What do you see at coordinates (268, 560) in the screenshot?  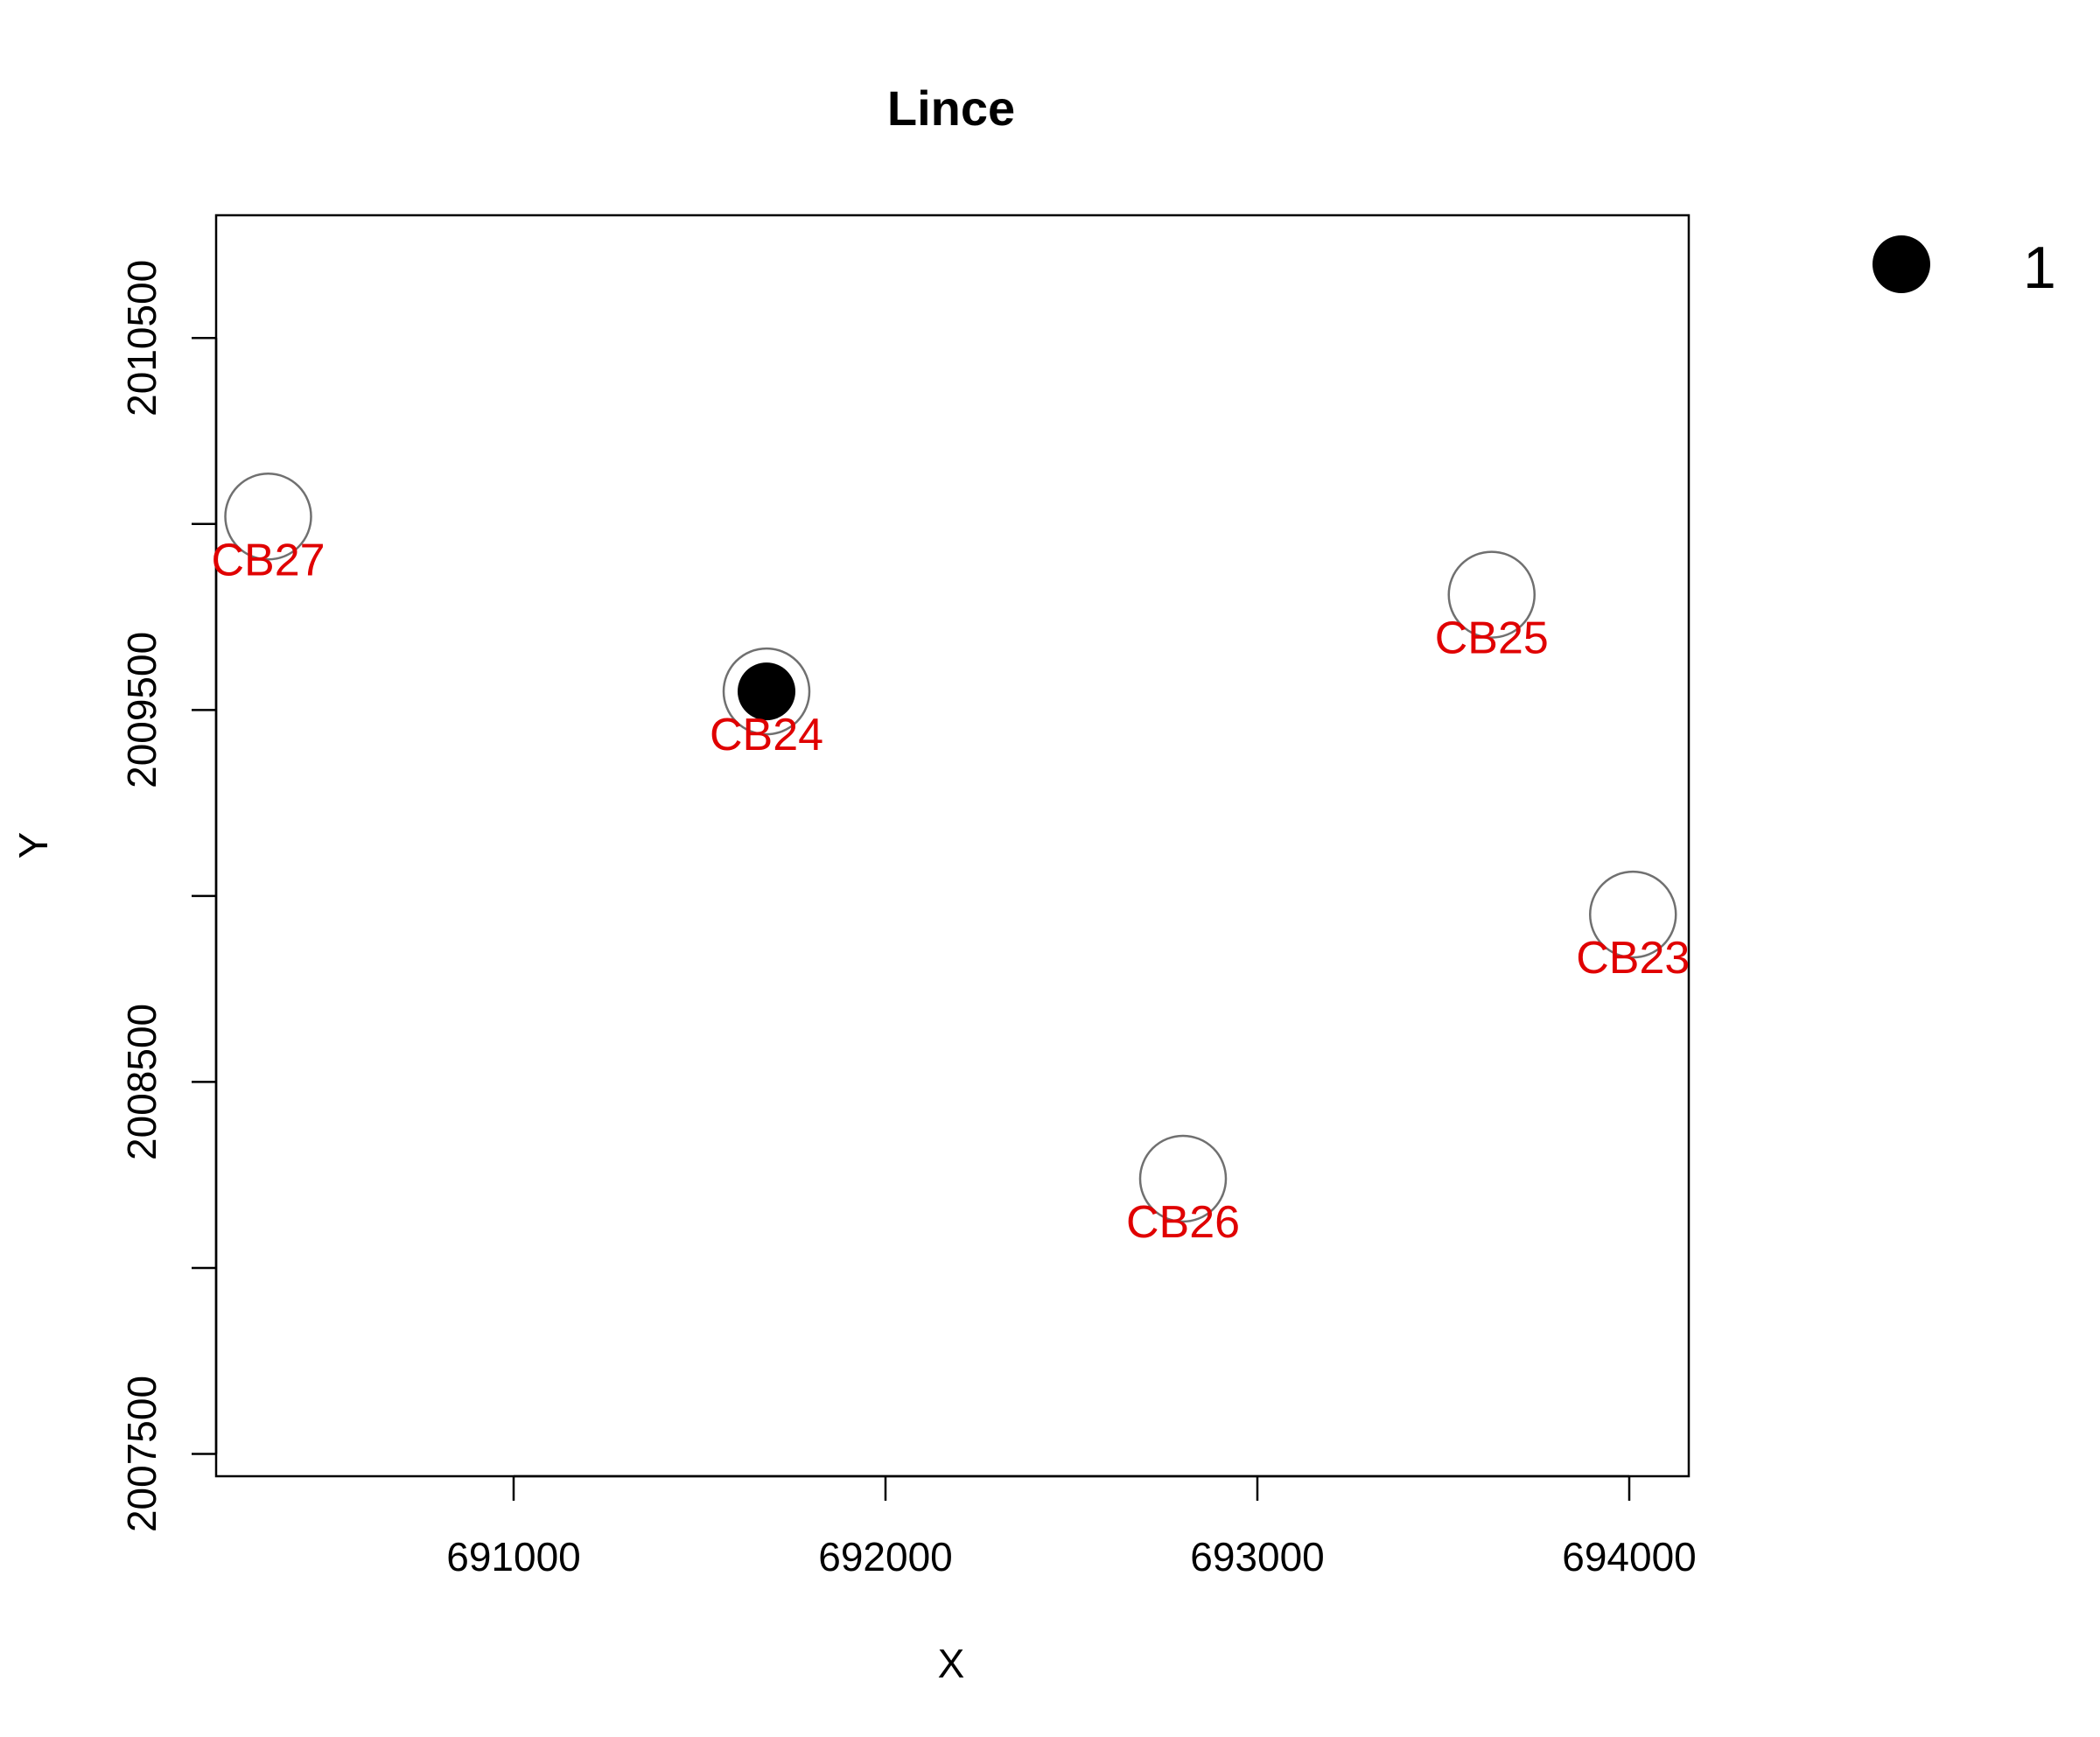 I see `station-label: CB27` at bounding box center [268, 560].